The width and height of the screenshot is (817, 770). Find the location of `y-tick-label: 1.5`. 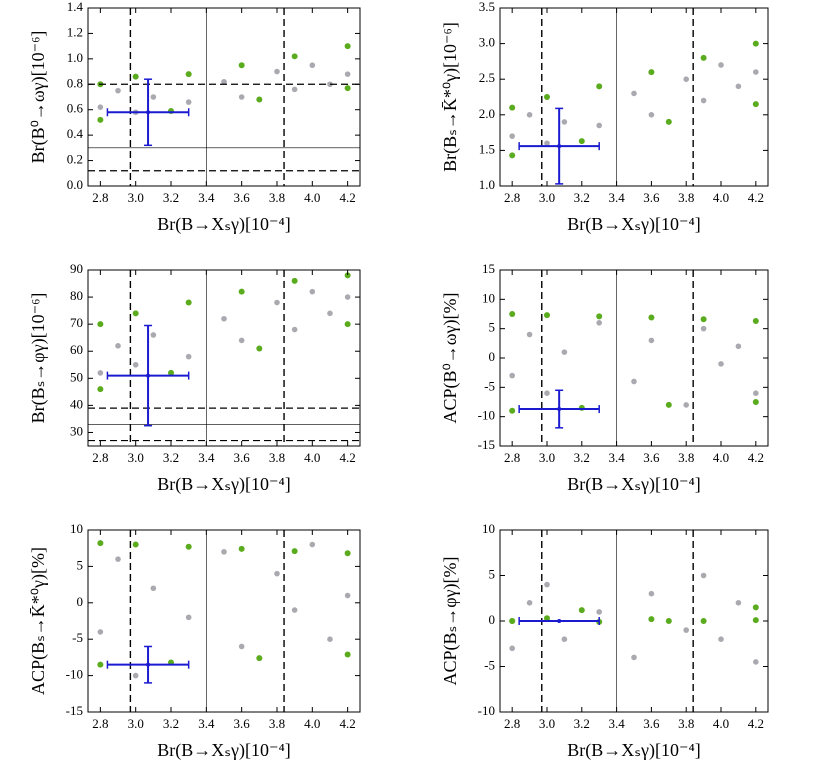

y-tick-label: 1.5 is located at coordinates (487, 148).